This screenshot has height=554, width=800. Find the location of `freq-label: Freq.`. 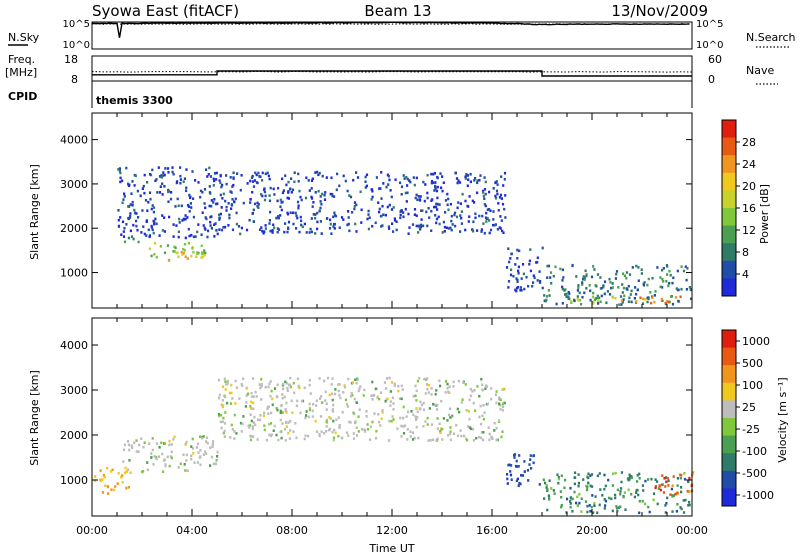

freq-label: Freq. is located at coordinates (21, 59).